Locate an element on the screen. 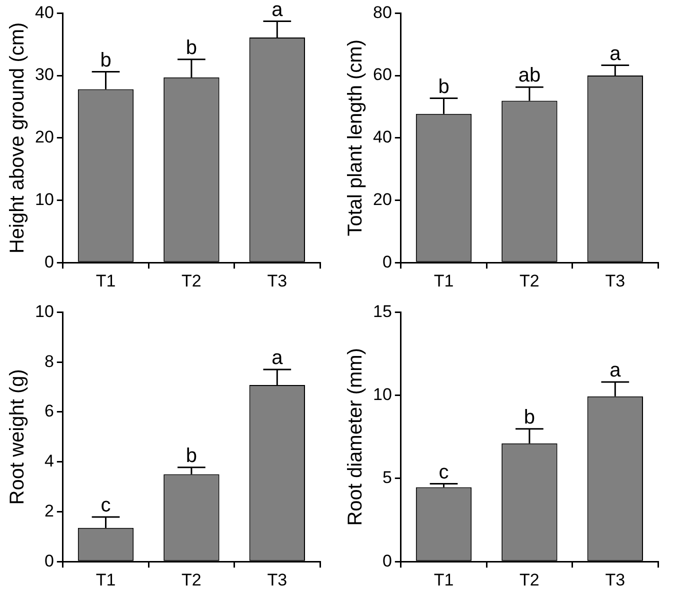 The height and width of the screenshot is (599, 676). y-tick-label: 2 is located at coordinates (49, 510).